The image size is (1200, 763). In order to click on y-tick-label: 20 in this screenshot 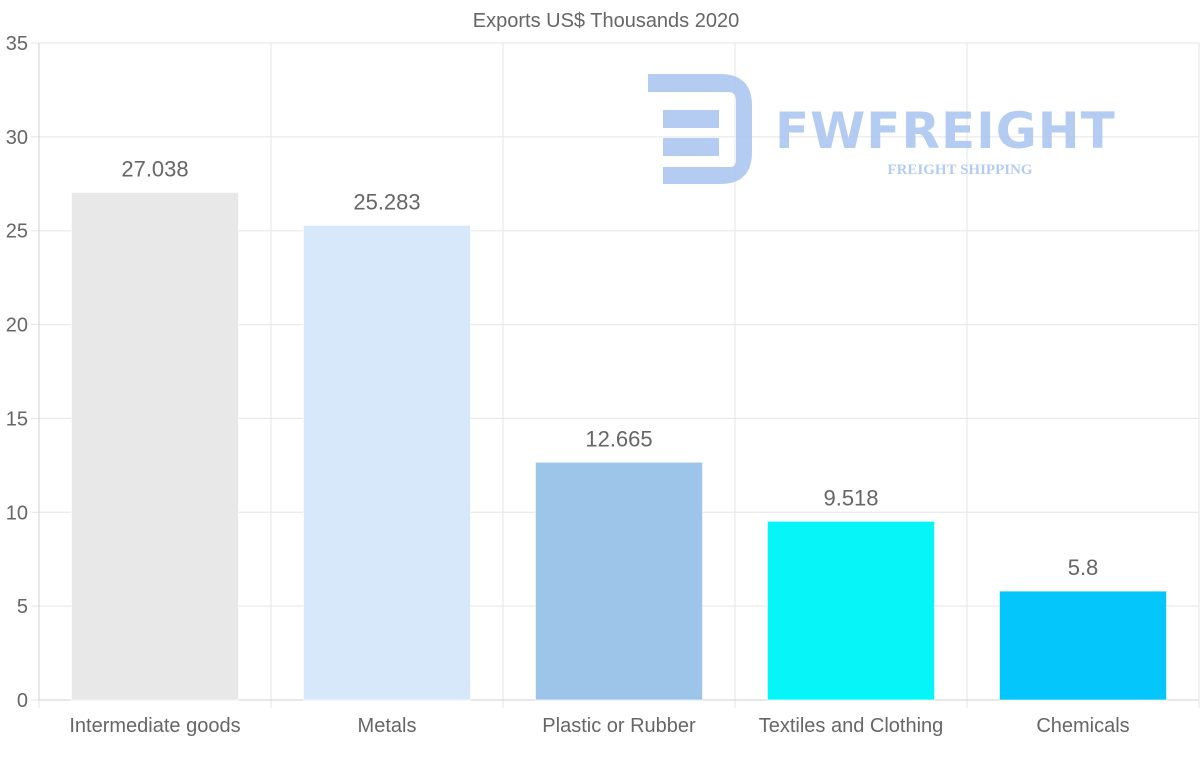, I will do `click(17, 326)`.